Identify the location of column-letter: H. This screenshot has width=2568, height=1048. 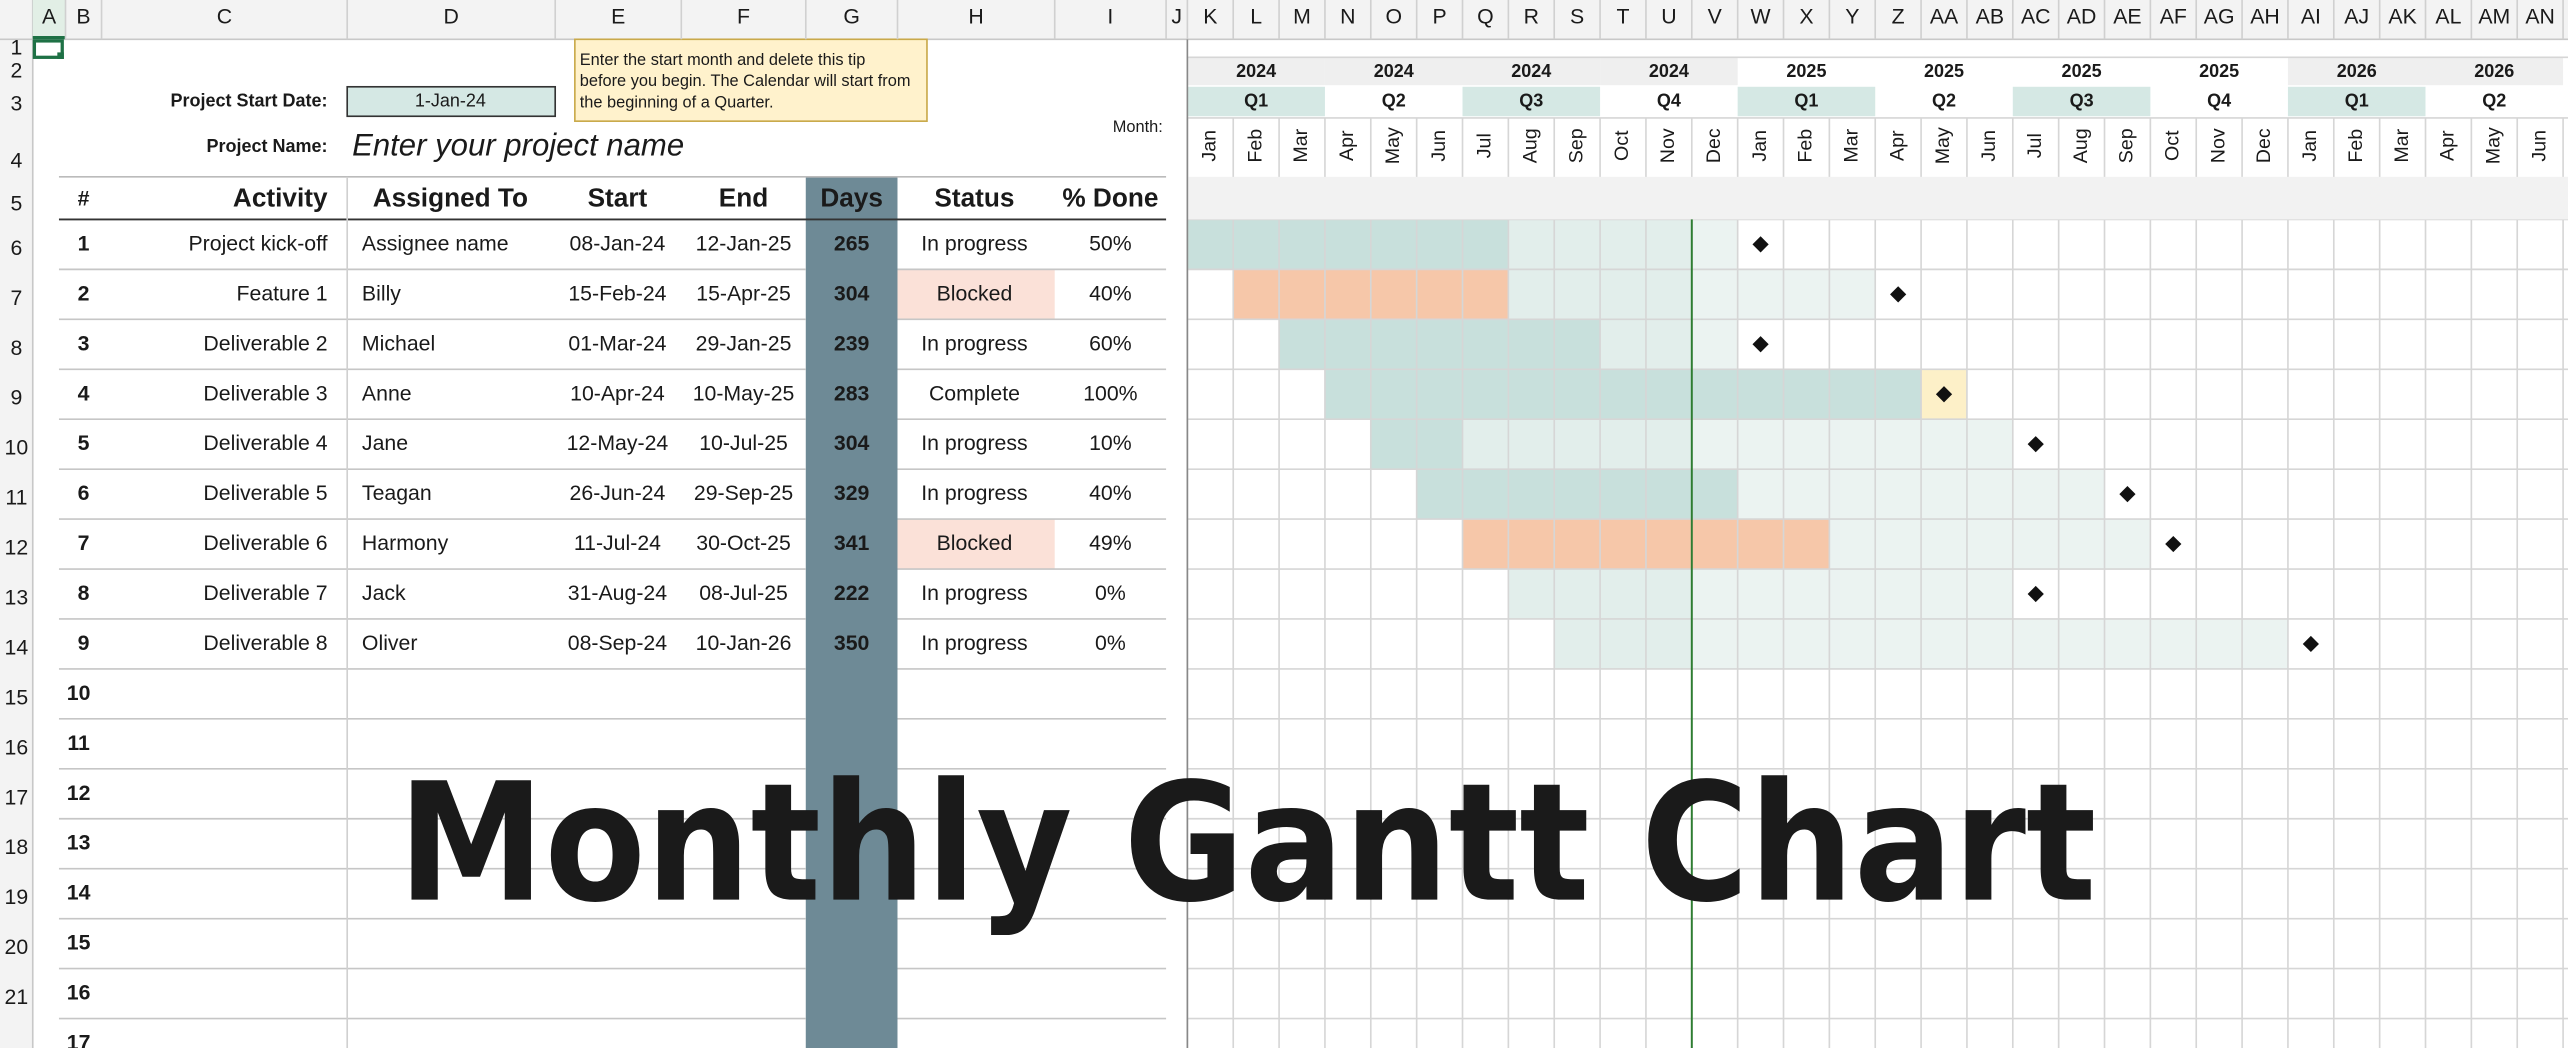
(975, 17).